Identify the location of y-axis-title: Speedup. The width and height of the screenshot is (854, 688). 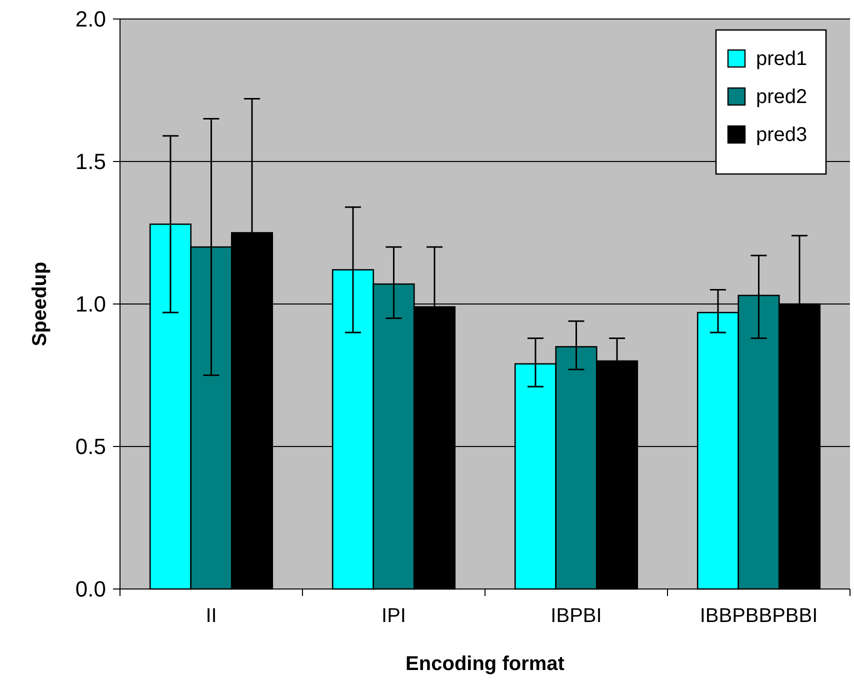
(40, 304).